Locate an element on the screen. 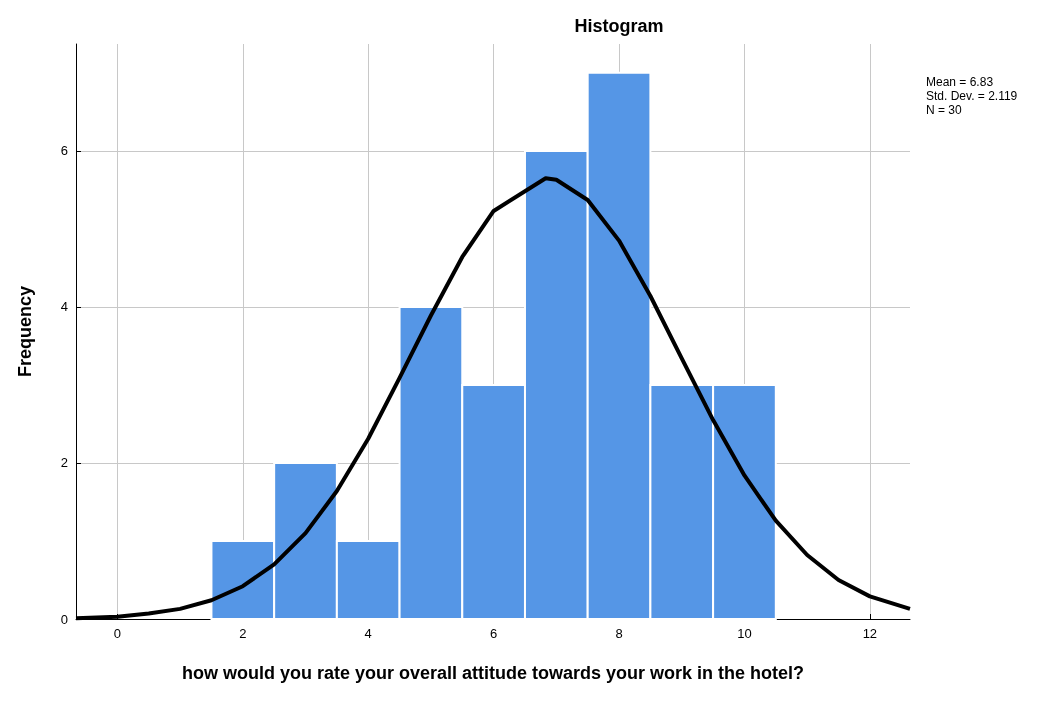 Image resolution: width=1054 pixels, height=702 pixels. x-tick-label: 8 is located at coordinates (619, 633).